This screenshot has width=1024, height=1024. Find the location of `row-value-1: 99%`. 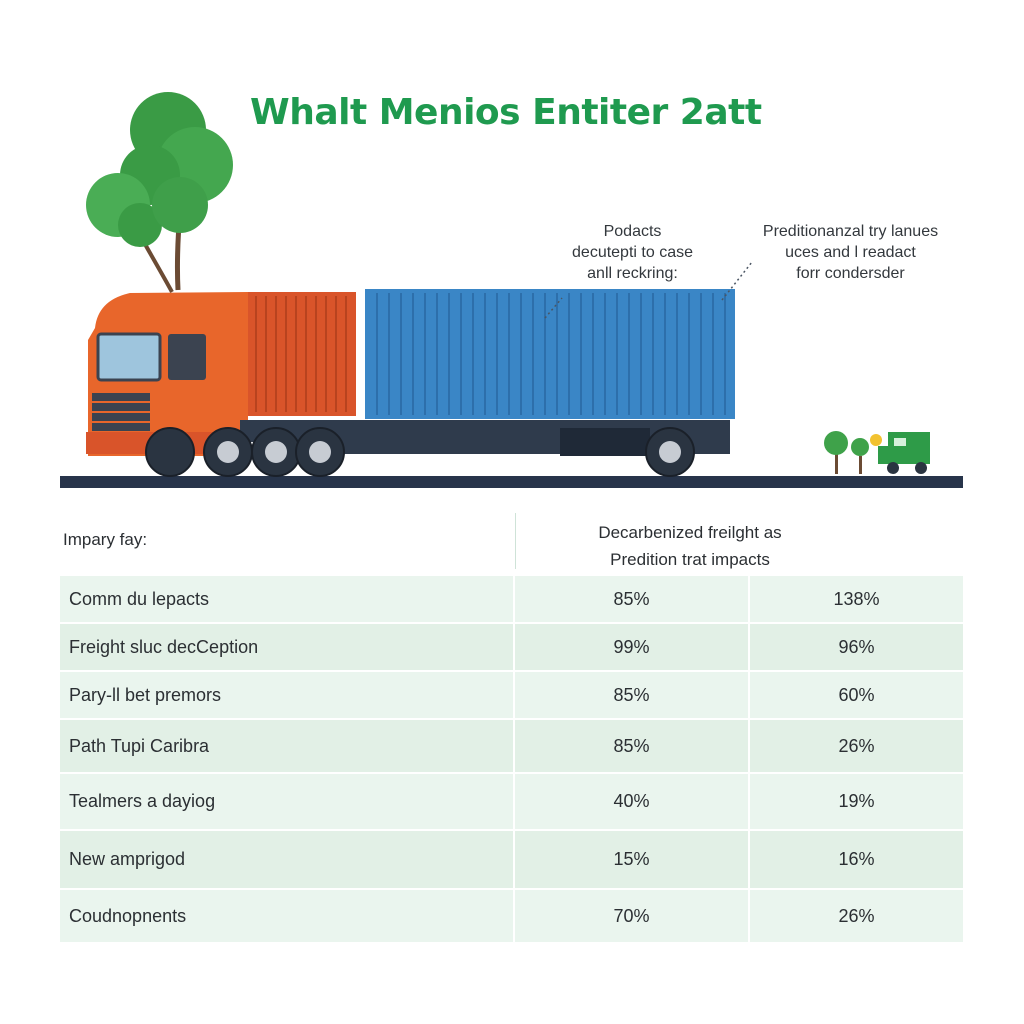

row-value-1: 99% is located at coordinates (632, 647).